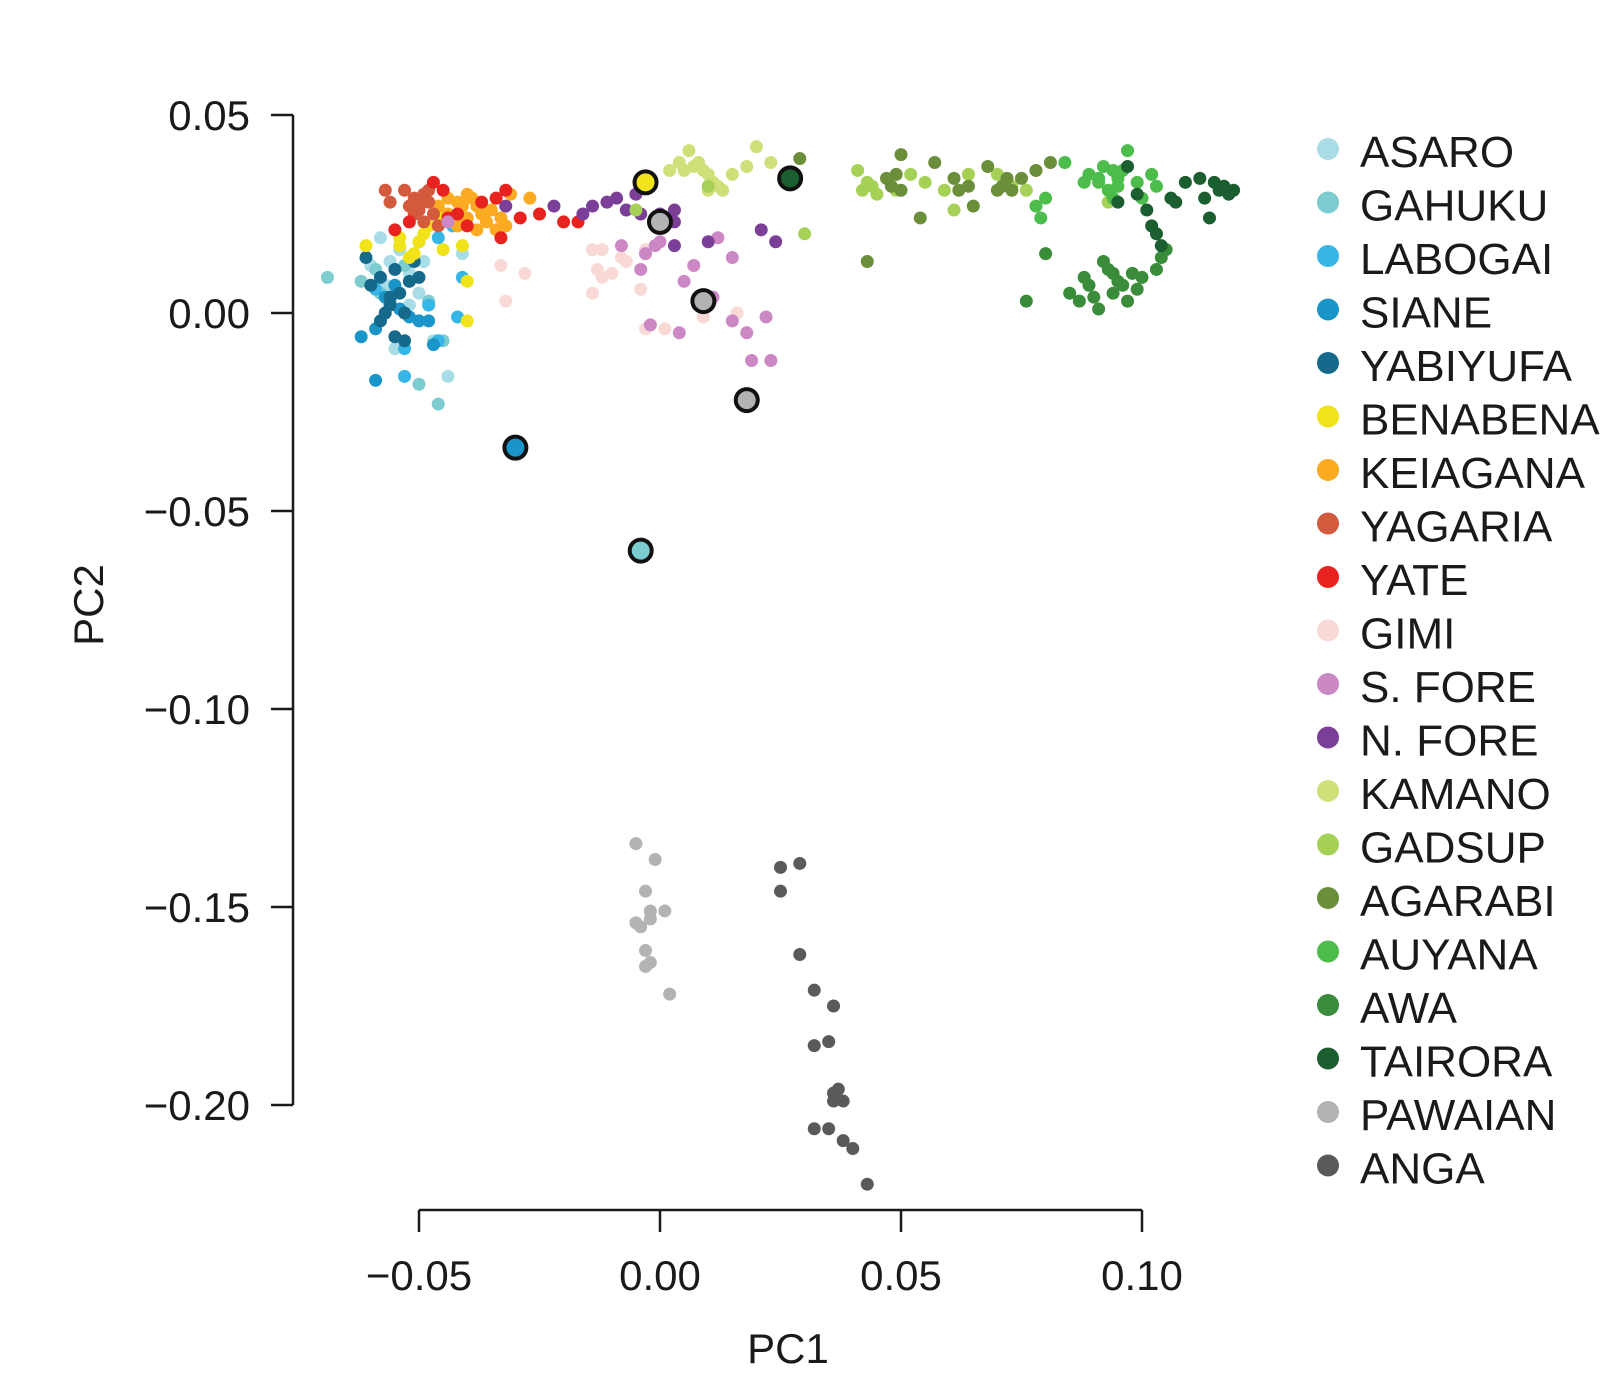  Describe the element at coordinates (219, 610) in the screenshot. I see `y-axis: 0.05 0.00 −0.05 −0.10 −0.15 −0.20` at that location.